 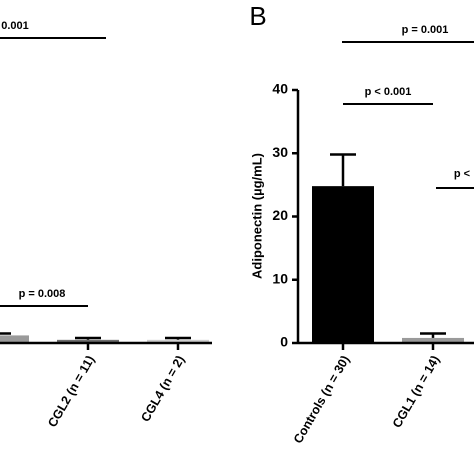 What do you see at coordinates (280, 278) in the screenshot?
I see `y-tick-label: 10` at bounding box center [280, 278].